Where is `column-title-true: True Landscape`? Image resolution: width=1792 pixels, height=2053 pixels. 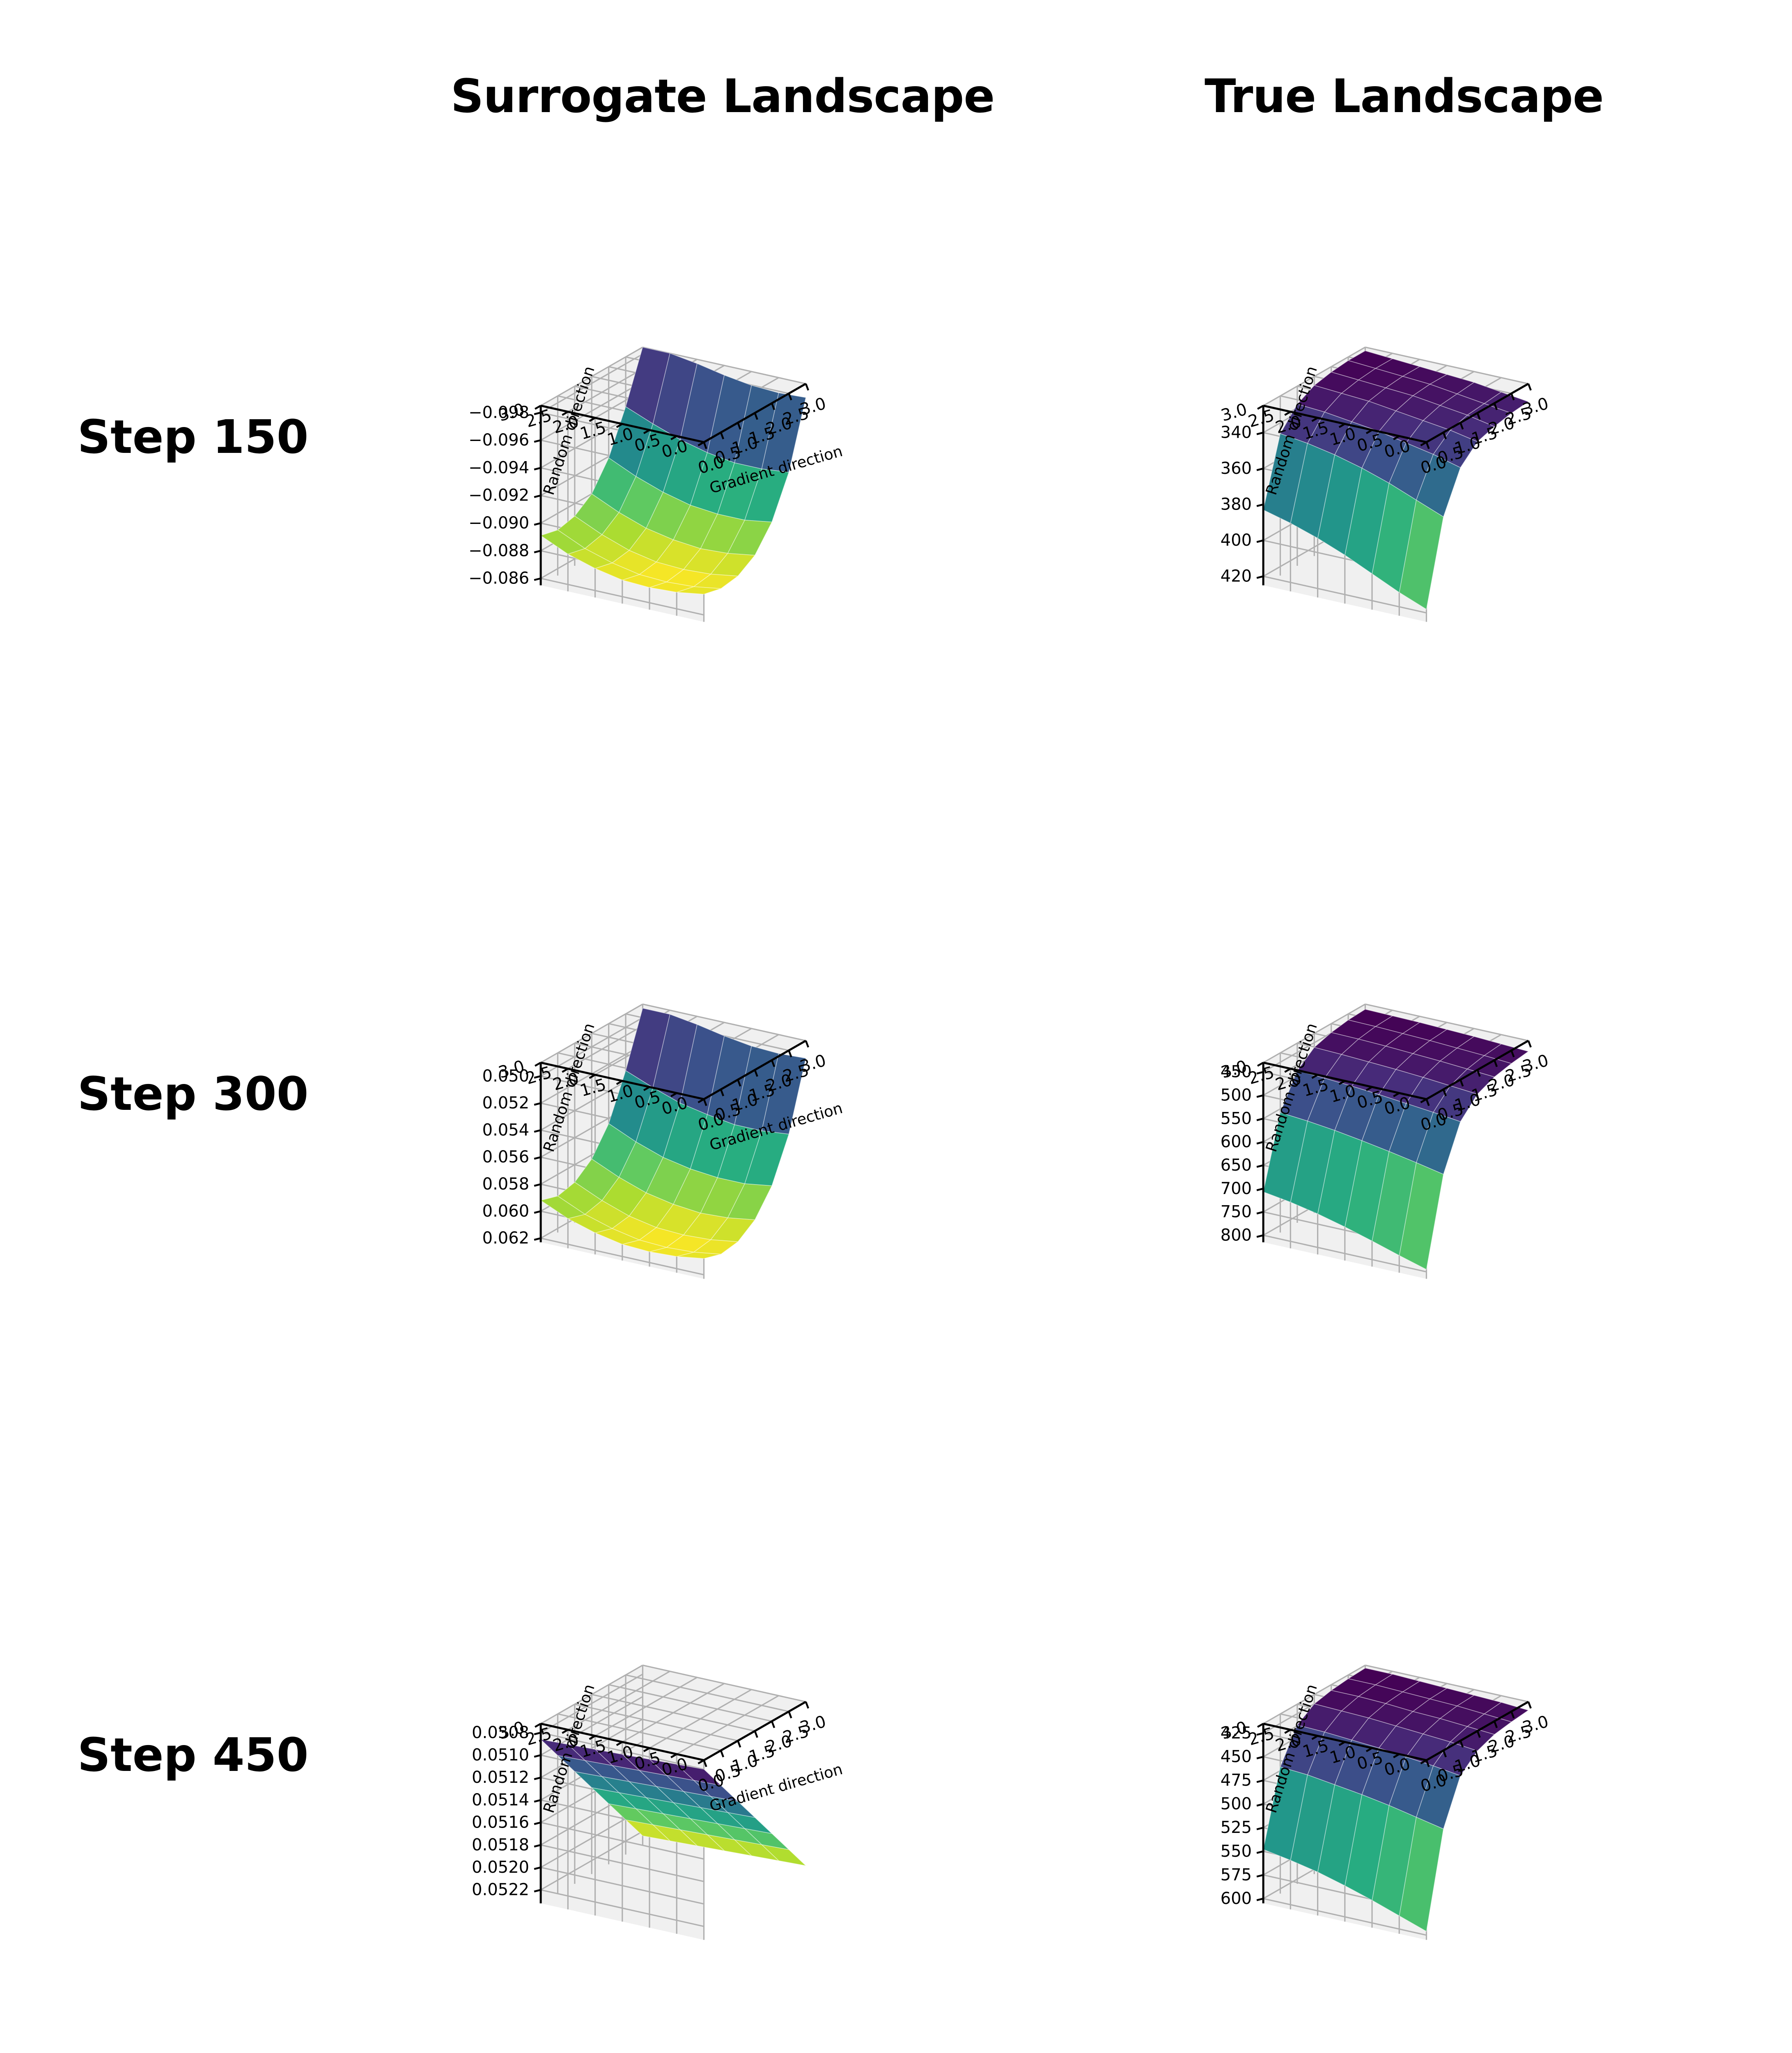 column-title-true: True Landscape is located at coordinates (1404, 97).